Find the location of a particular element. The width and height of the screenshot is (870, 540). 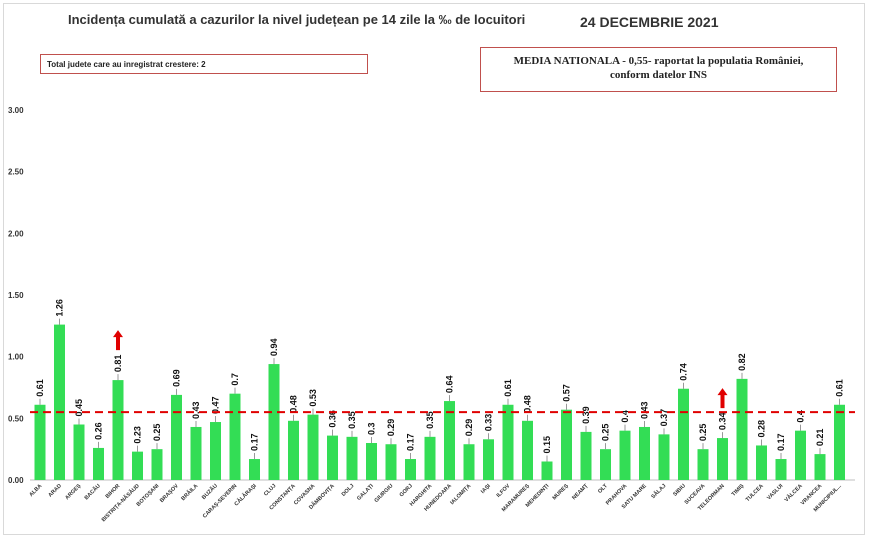

value-label: 0.33 is located at coordinates (489, 423).